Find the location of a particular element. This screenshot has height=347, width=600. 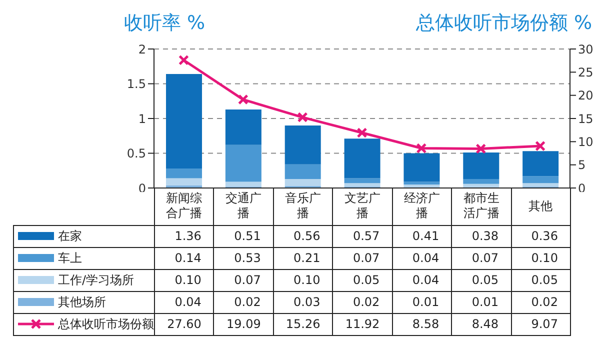

data-label: 0.57 is located at coordinates (362, 236).